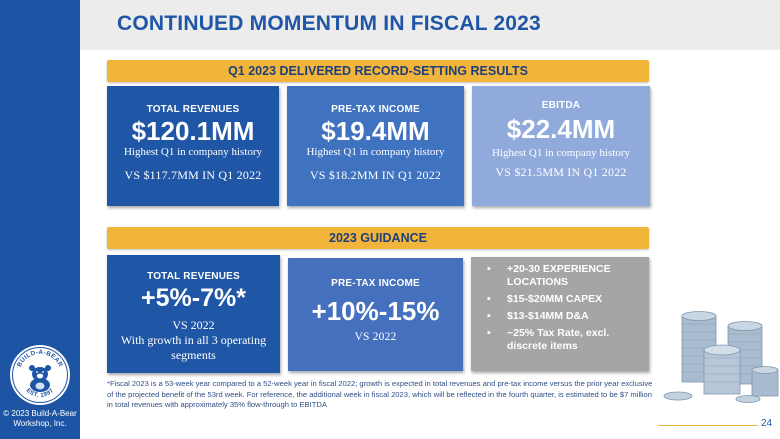 This screenshot has height=439, width=780. What do you see at coordinates (193, 298) in the screenshot?
I see `card-value: +5%-7%*` at bounding box center [193, 298].